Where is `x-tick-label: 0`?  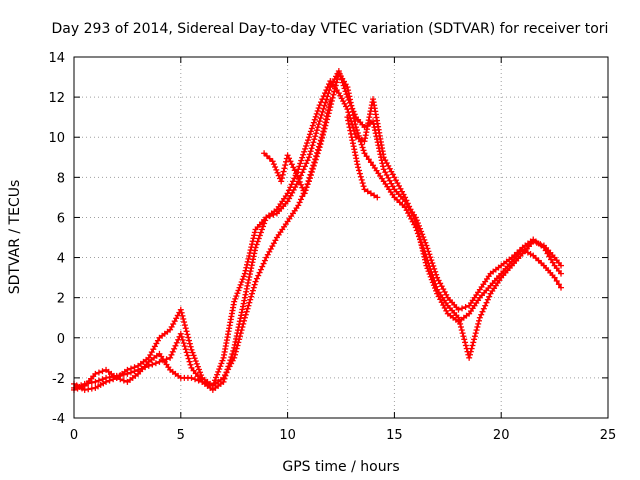 x-tick-label: 0 is located at coordinates (74, 435).